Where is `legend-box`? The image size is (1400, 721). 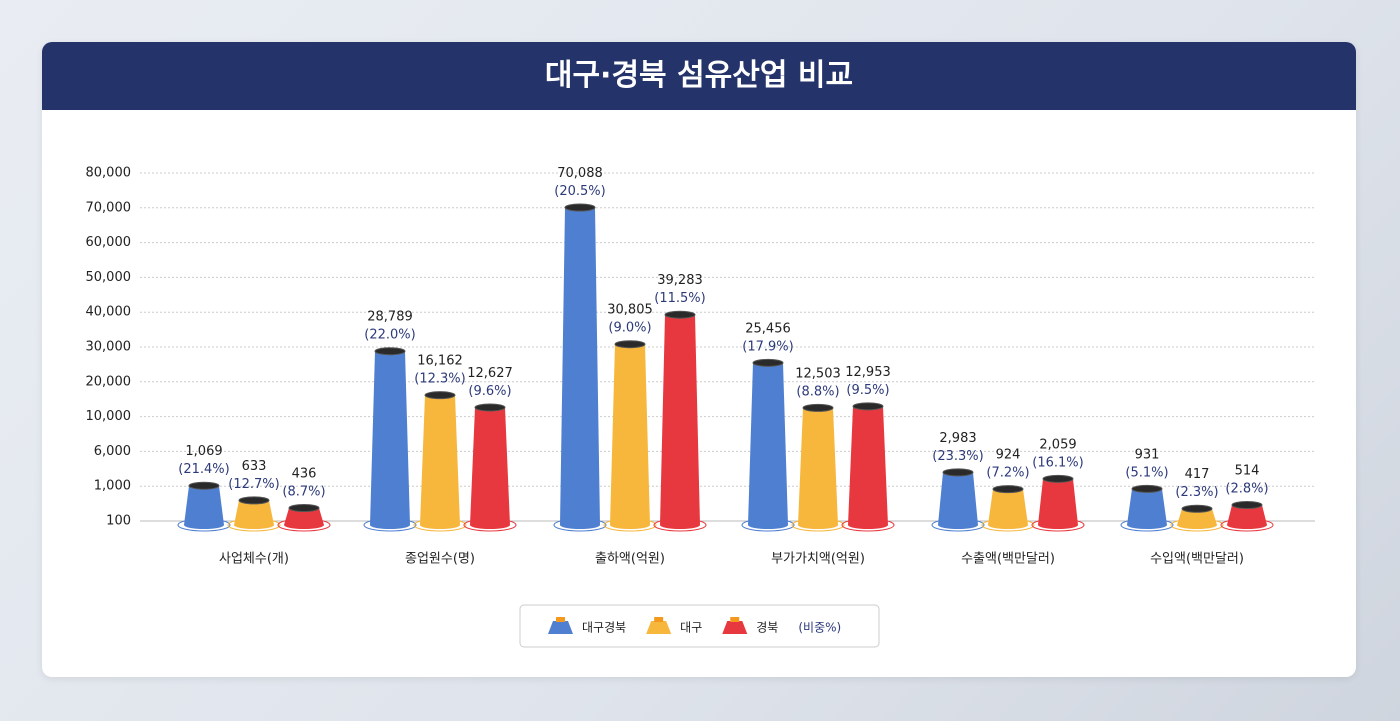 legend-box is located at coordinates (699, 626).